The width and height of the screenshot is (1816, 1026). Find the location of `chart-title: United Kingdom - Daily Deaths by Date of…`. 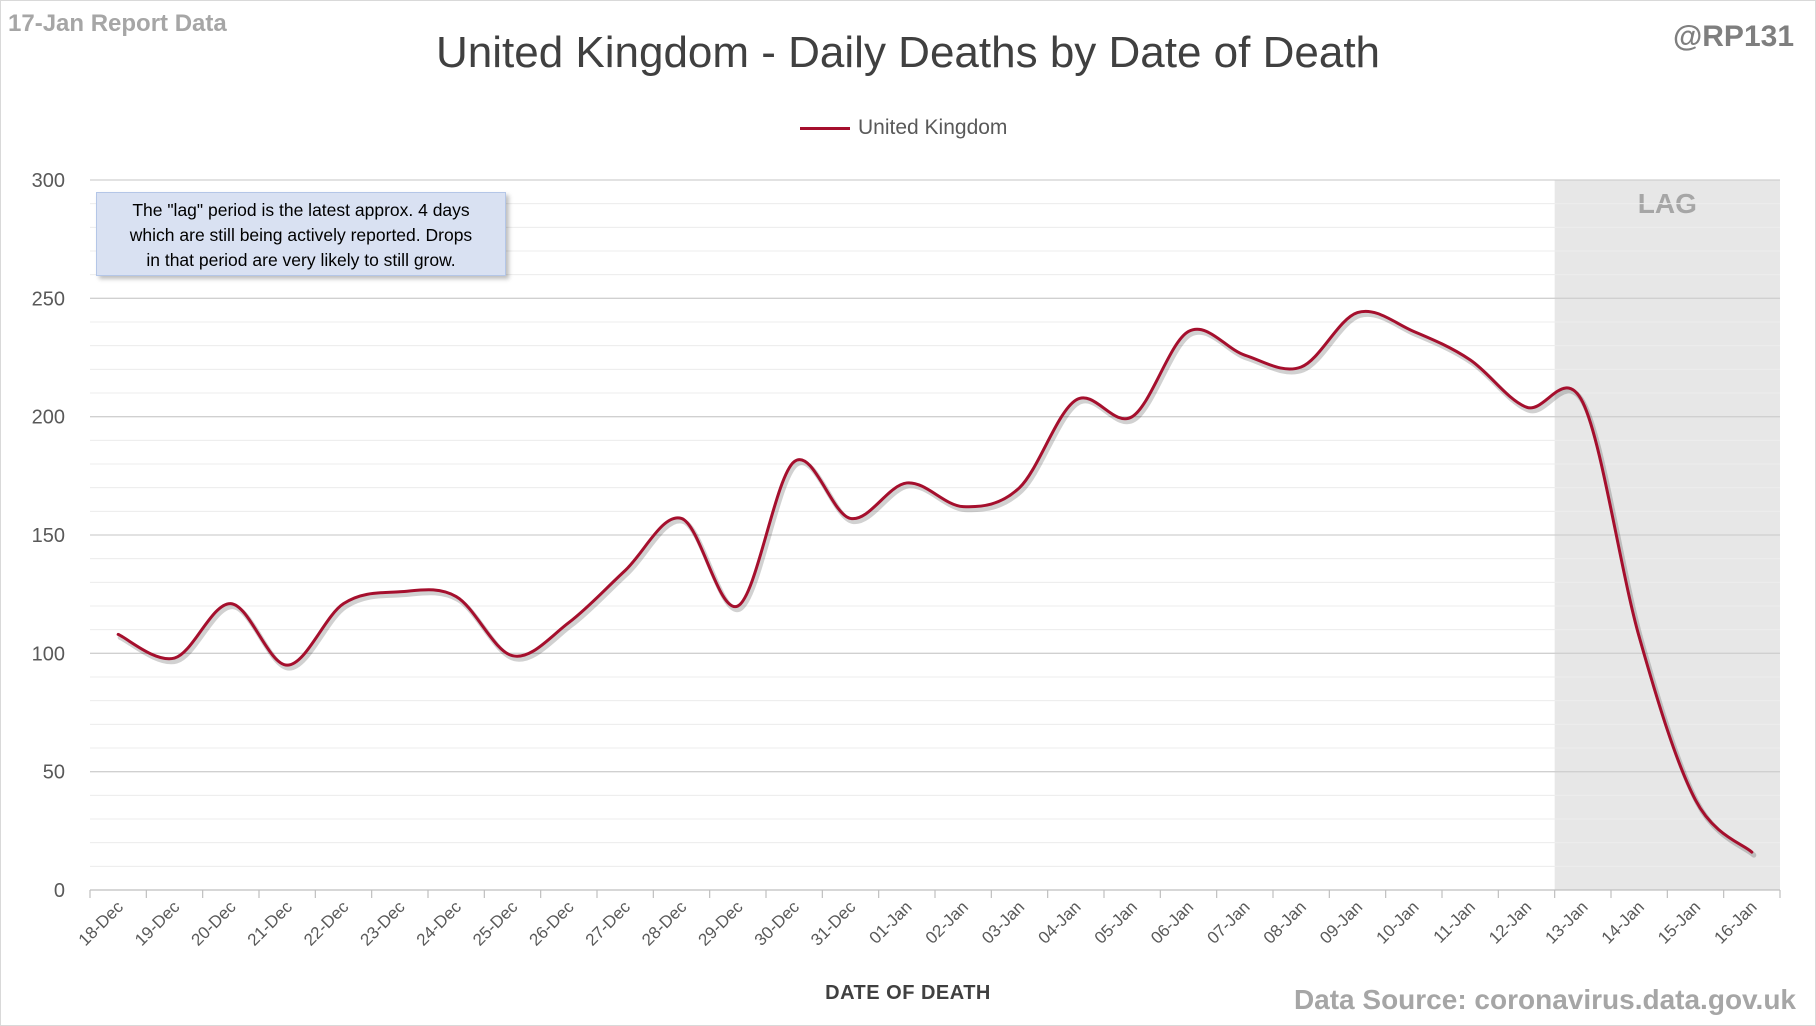

chart-title: United Kingdom - Daily Deaths by Date of… is located at coordinates (908, 52).